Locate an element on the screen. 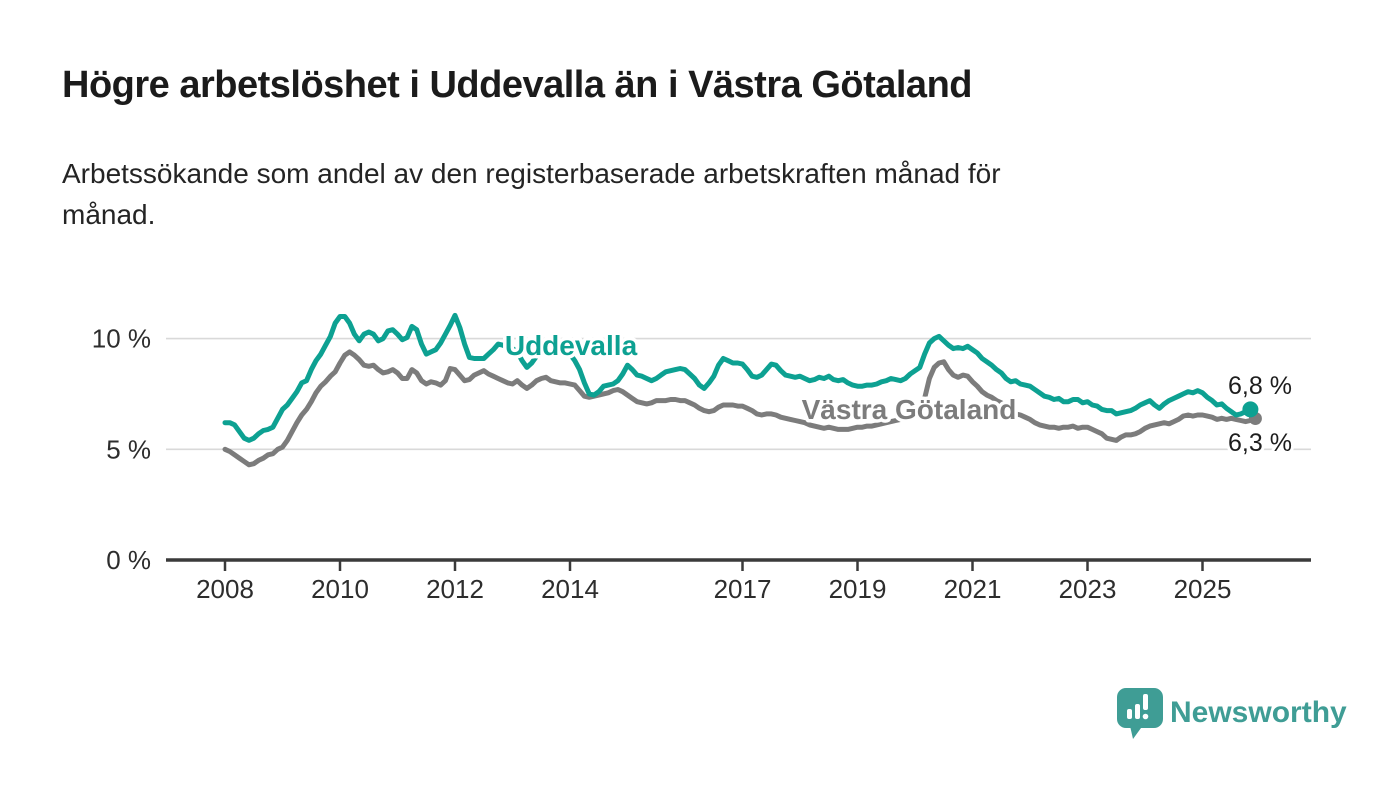 This screenshot has height=794, width=1400. y-axis-labels: 0 % 5 % 10 % is located at coordinates (121, 449).